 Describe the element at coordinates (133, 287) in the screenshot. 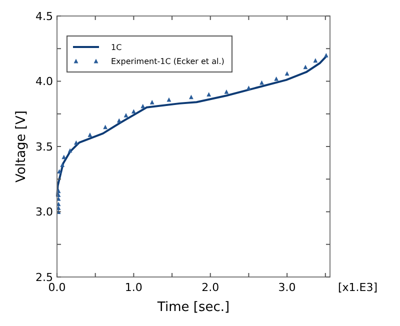

I see `x-tick-label: 1.0` at that location.